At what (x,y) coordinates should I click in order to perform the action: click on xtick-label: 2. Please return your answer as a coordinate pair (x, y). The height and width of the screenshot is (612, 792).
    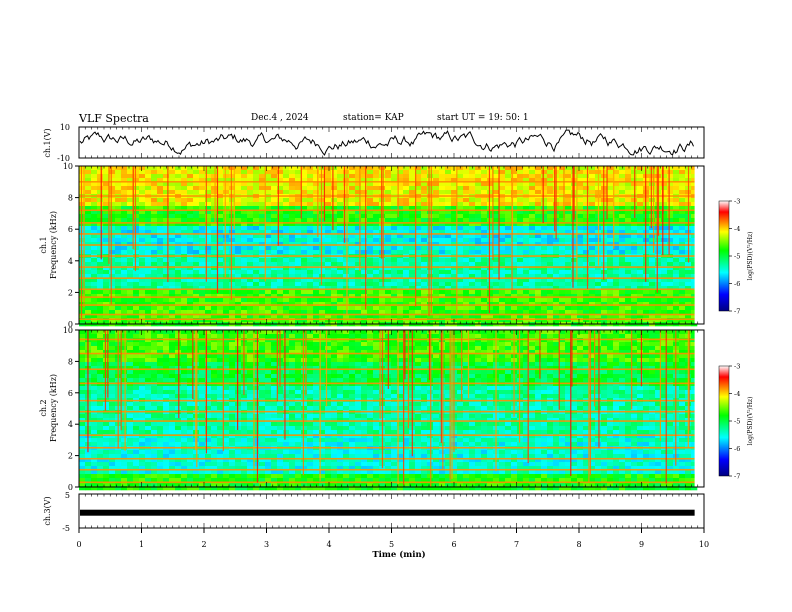
    Looking at the image, I should click on (203, 544).